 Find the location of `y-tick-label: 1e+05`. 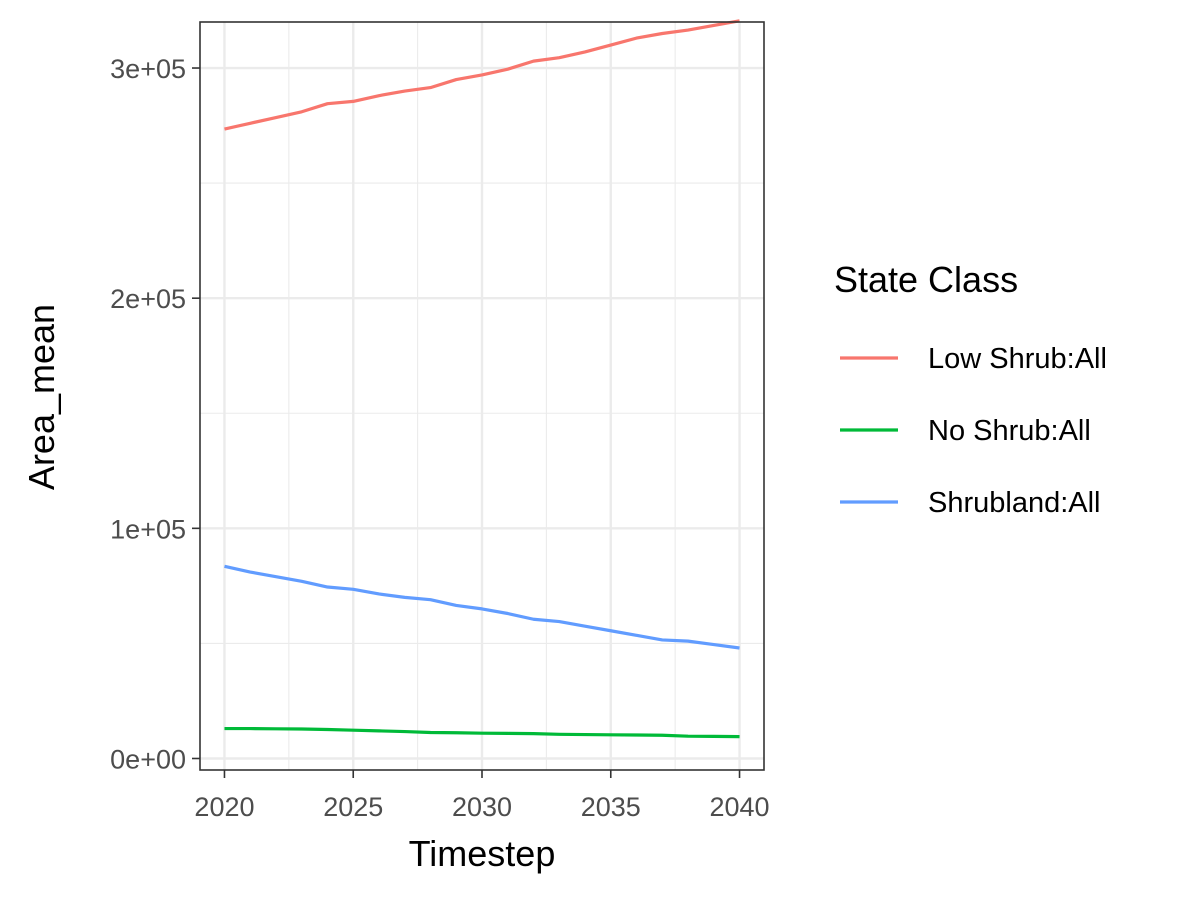

y-tick-label: 1e+05 is located at coordinates (148, 529).